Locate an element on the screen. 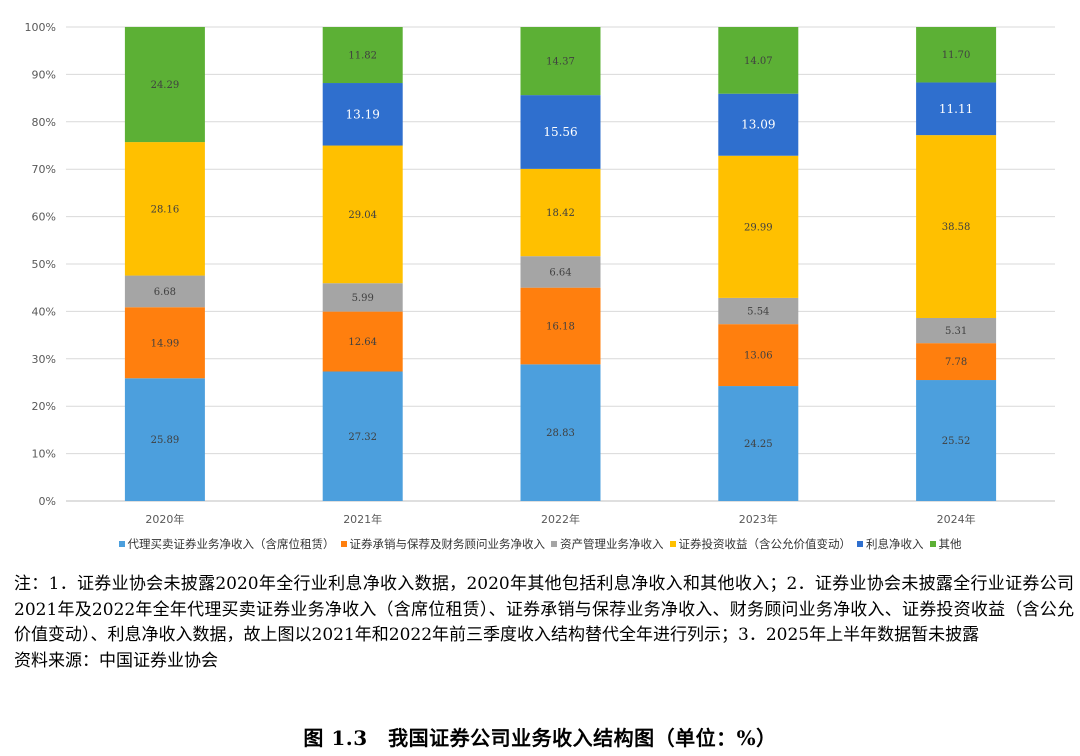 This screenshot has width=1080, height=756. legend-item: 证券投资收益（含公允价值变动） is located at coordinates (760, 544).